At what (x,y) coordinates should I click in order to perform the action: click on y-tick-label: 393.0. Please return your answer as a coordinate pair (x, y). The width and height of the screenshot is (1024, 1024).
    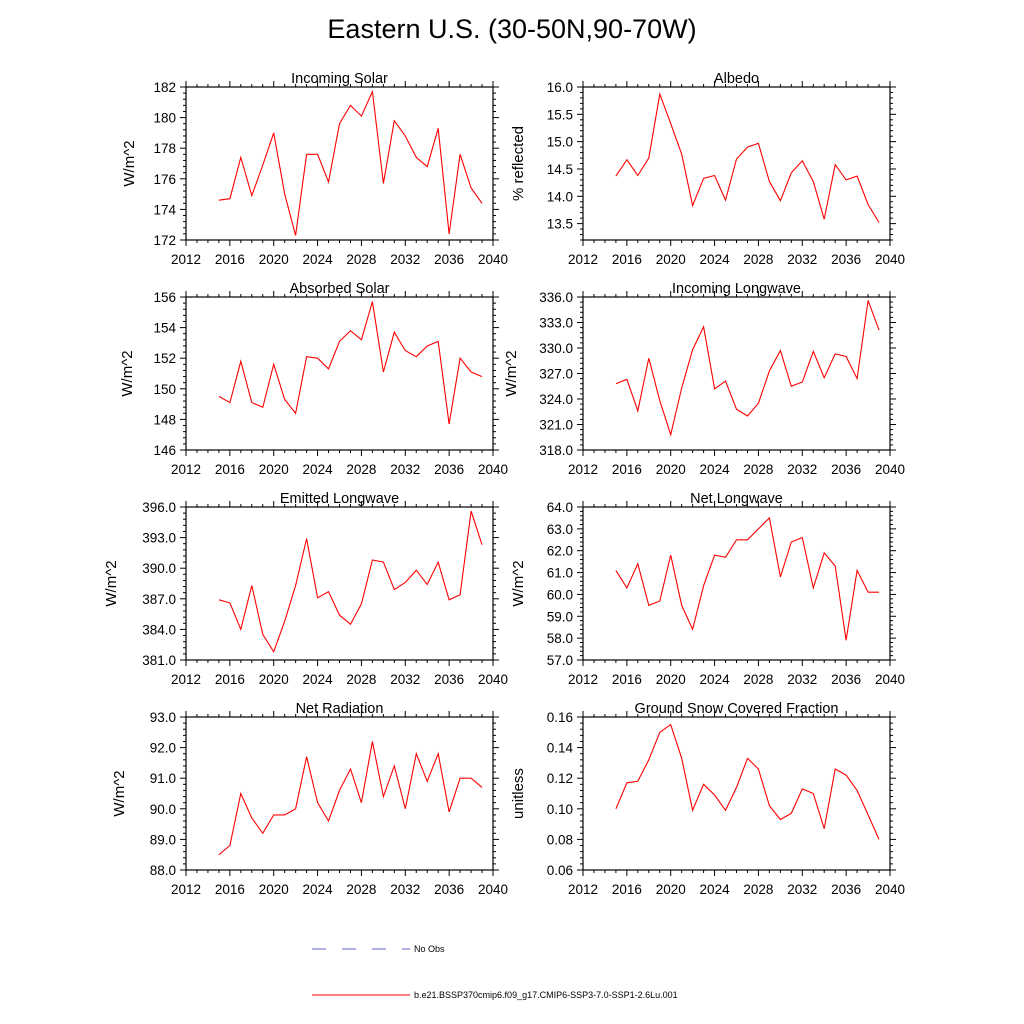
    Looking at the image, I should click on (159, 538).